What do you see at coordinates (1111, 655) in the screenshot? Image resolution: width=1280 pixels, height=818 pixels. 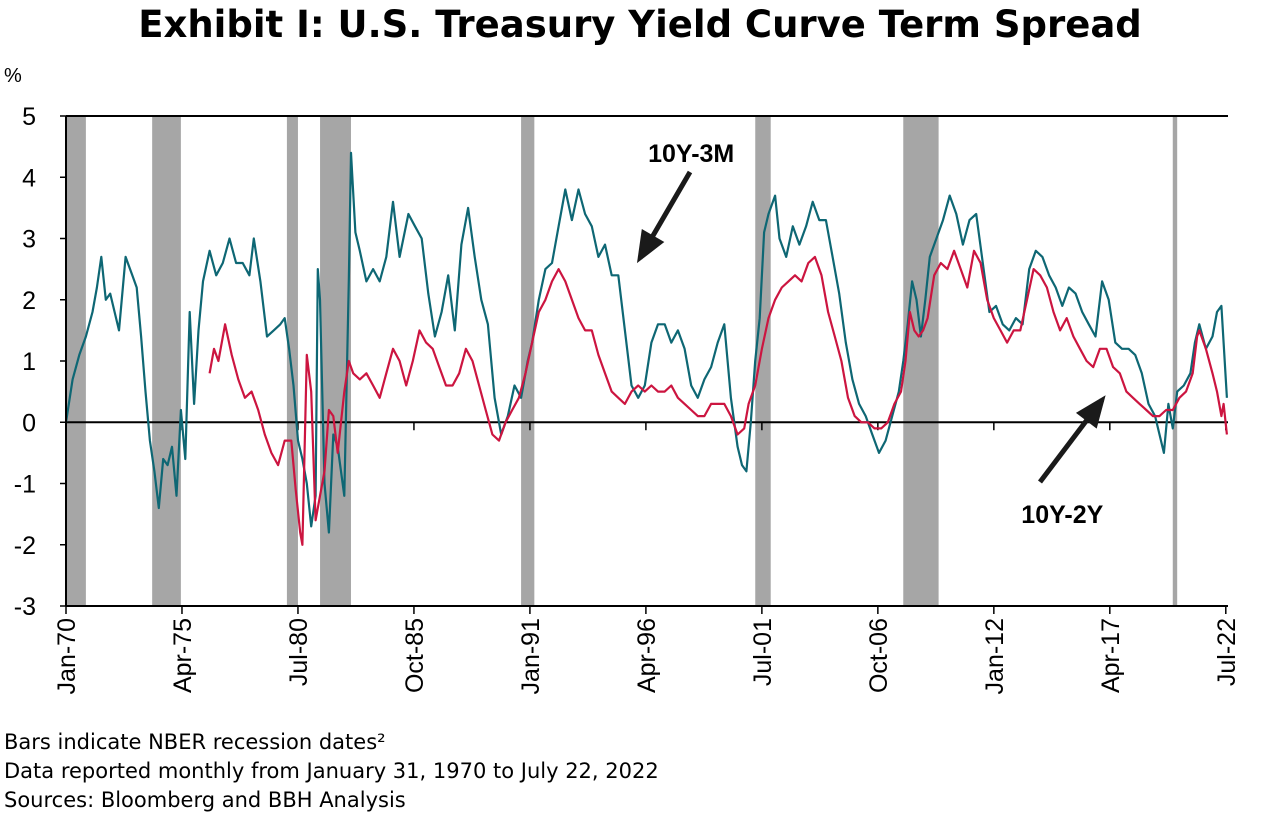 I see `x-tick-label: Apr-17` at bounding box center [1111, 655].